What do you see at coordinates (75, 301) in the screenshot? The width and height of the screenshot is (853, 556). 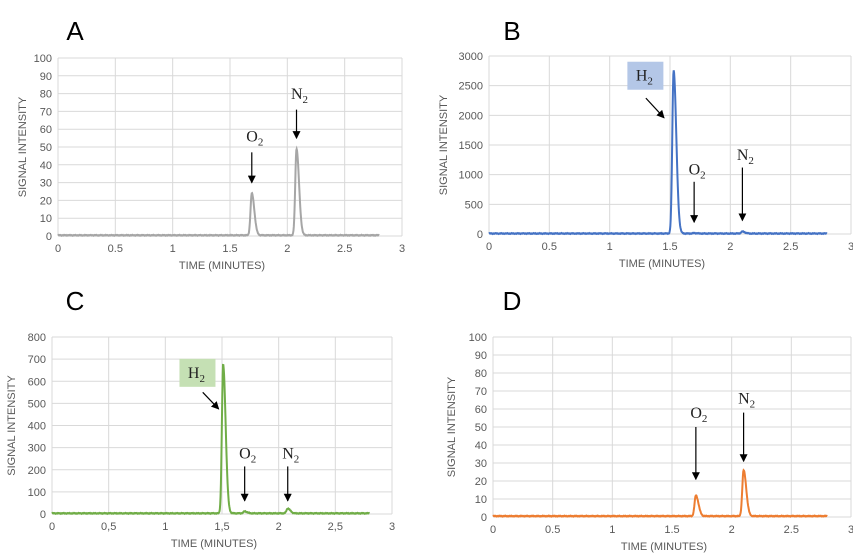 I see `panel-label: C` at bounding box center [75, 301].